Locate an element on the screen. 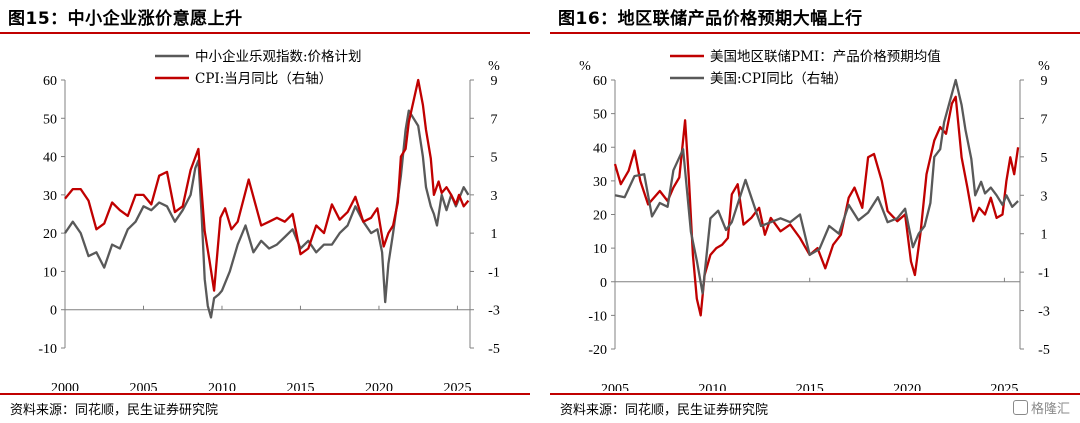 Image resolution: width=1080 pixels, height=423 pixels. legend-label-2: 美国:CPI同比（右轴） is located at coordinates (778, 79).